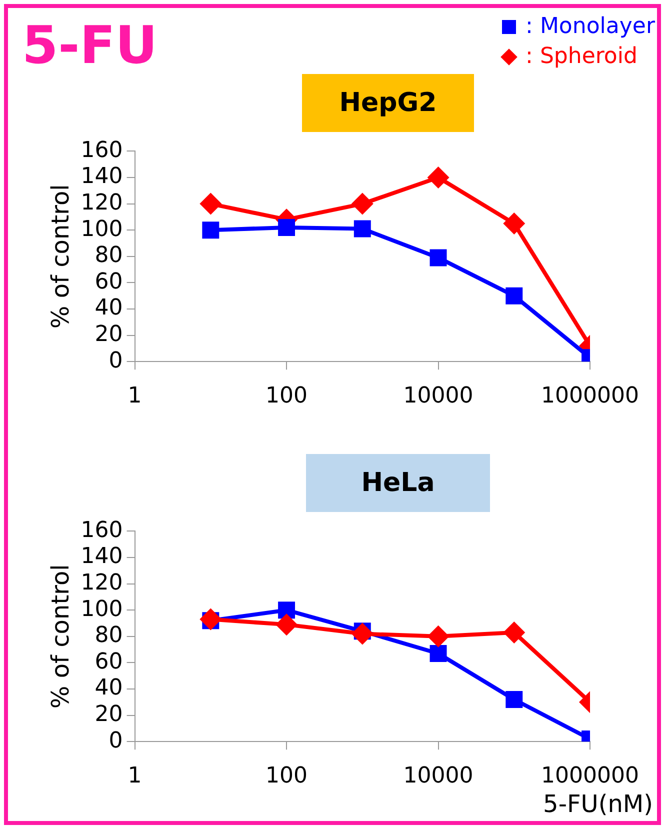 The width and height of the screenshot is (663, 827). Describe the element at coordinates (388, 103) in the screenshot. I see `chart-title: HepG2` at that location.